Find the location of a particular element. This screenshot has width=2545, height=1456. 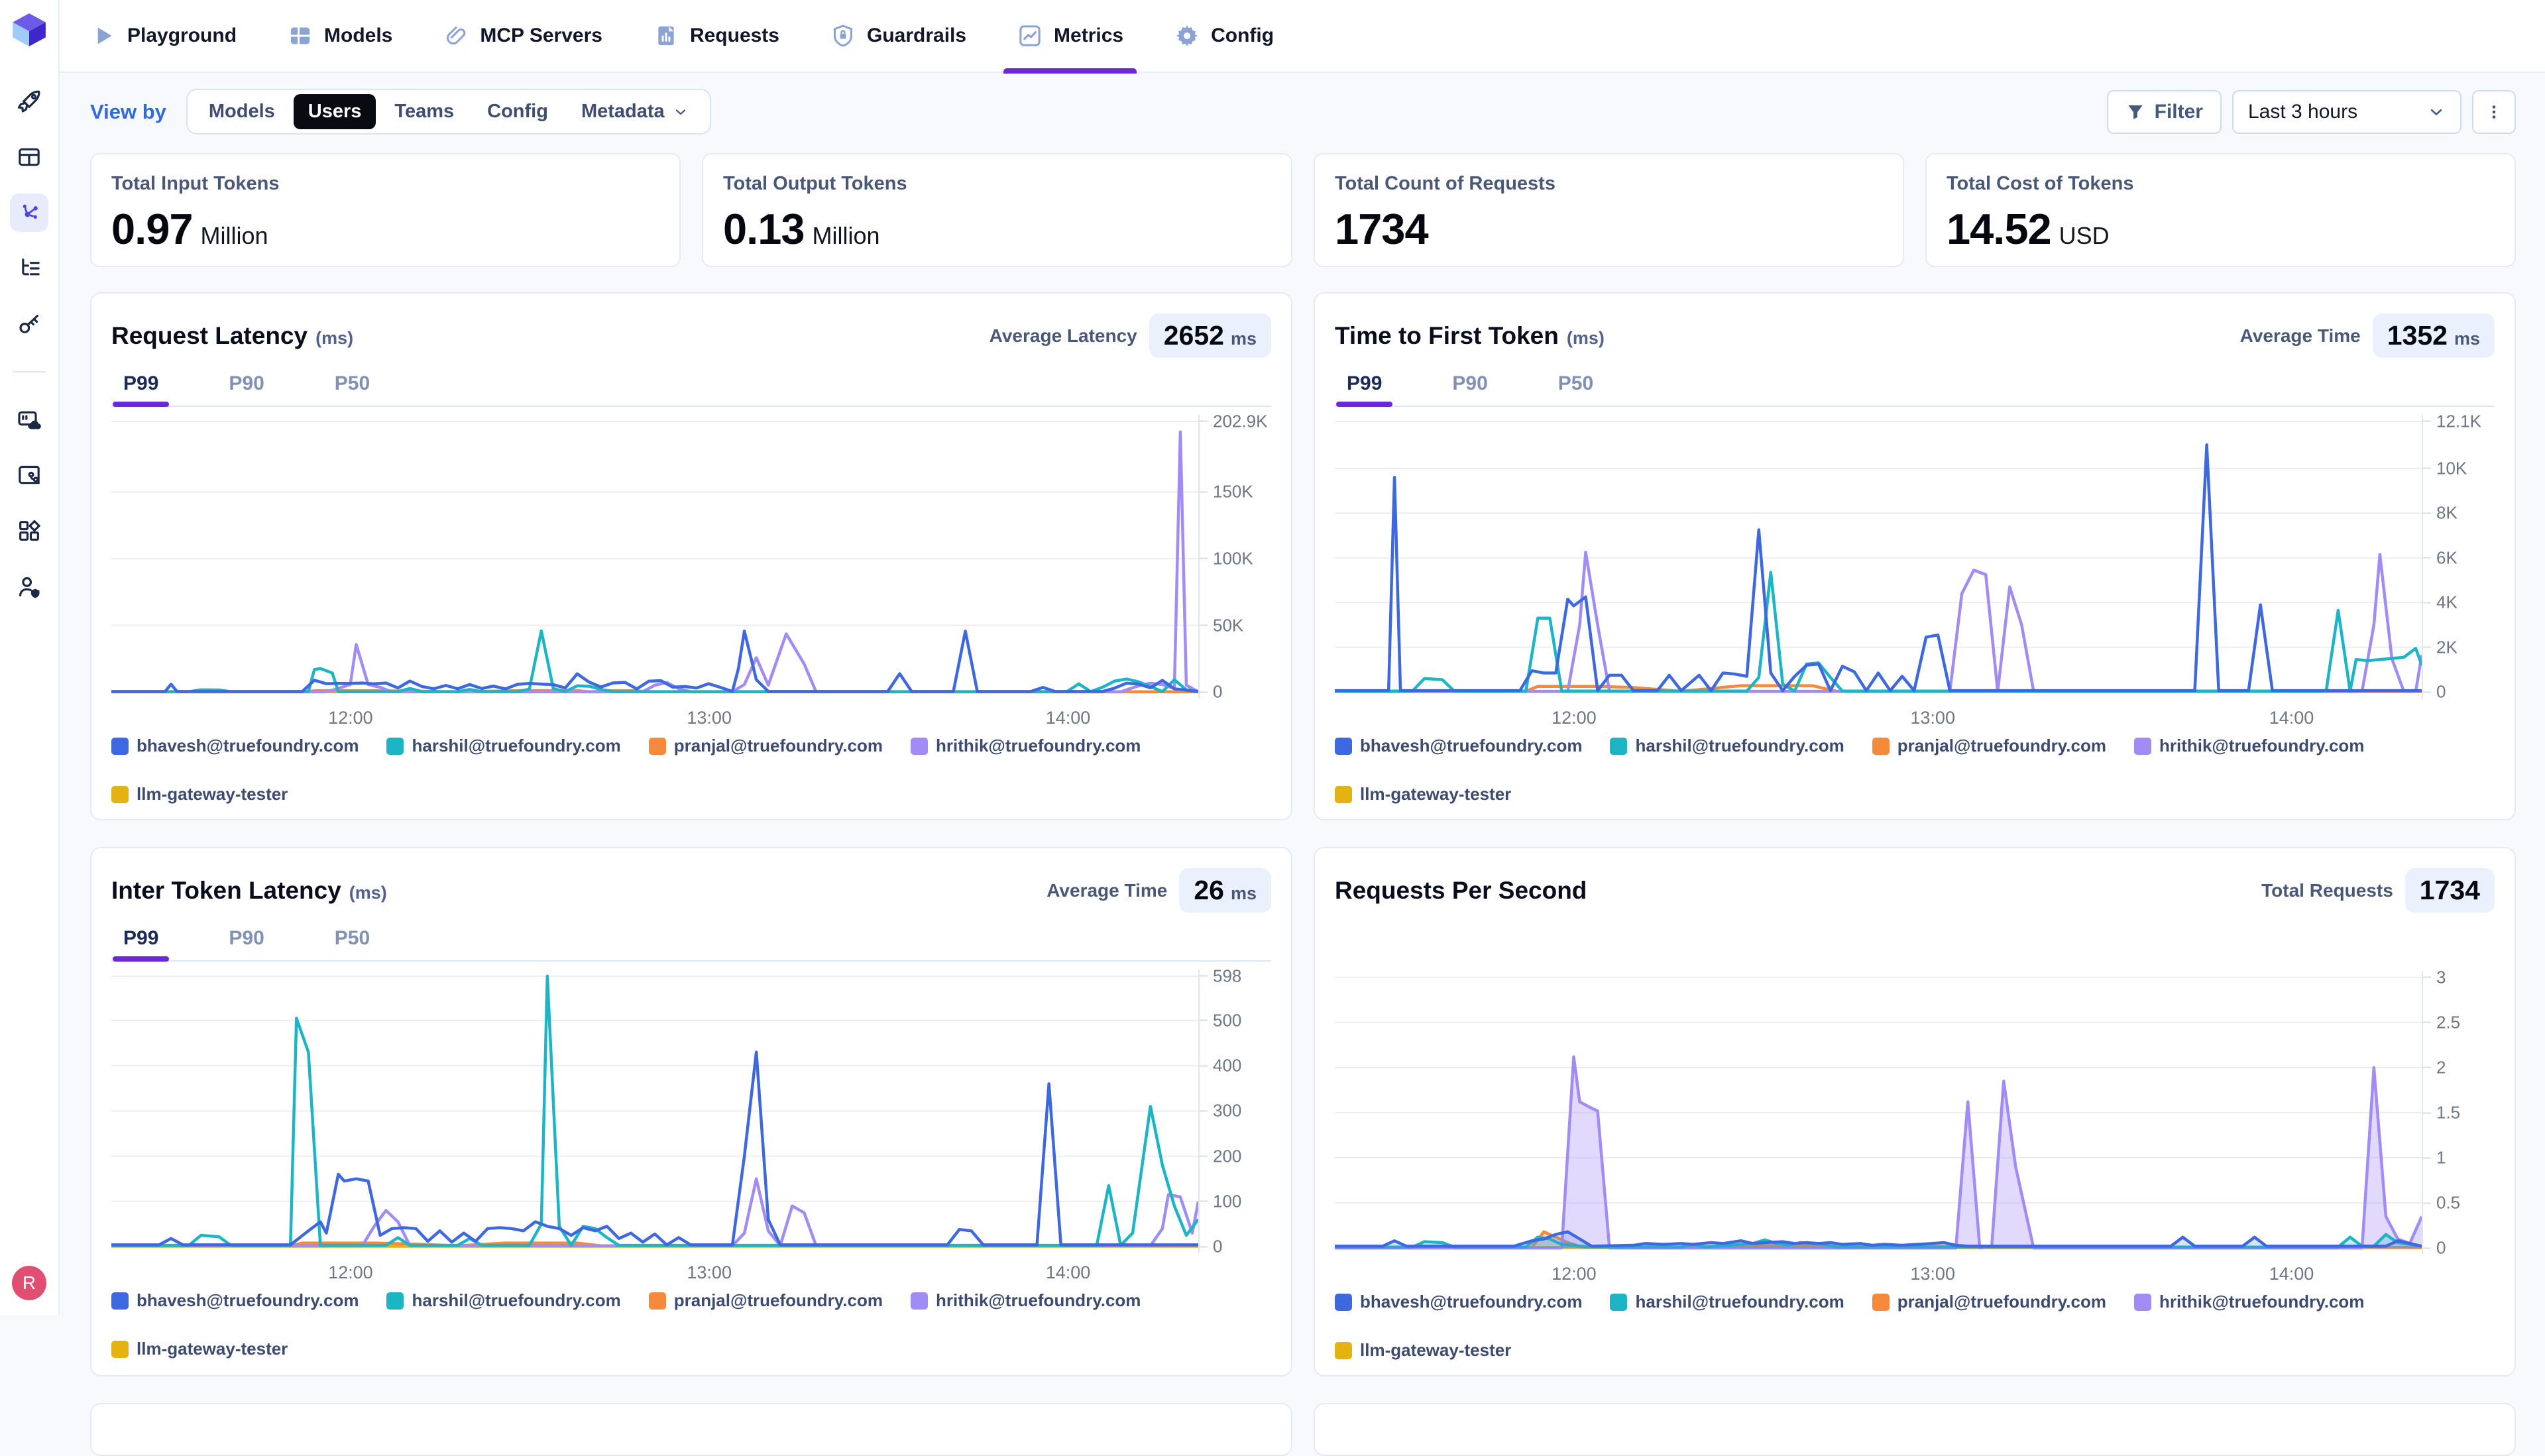

filter-button: Filter is located at coordinates (2164, 112).